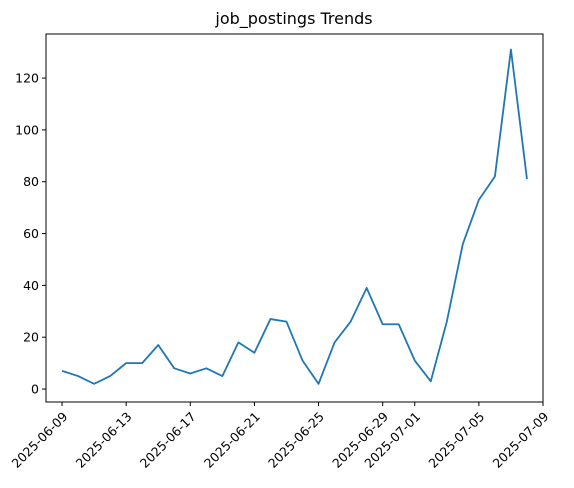 Image resolution: width=574 pixels, height=488 pixels. I want to click on y-tick-label: 60, so click(31, 233).